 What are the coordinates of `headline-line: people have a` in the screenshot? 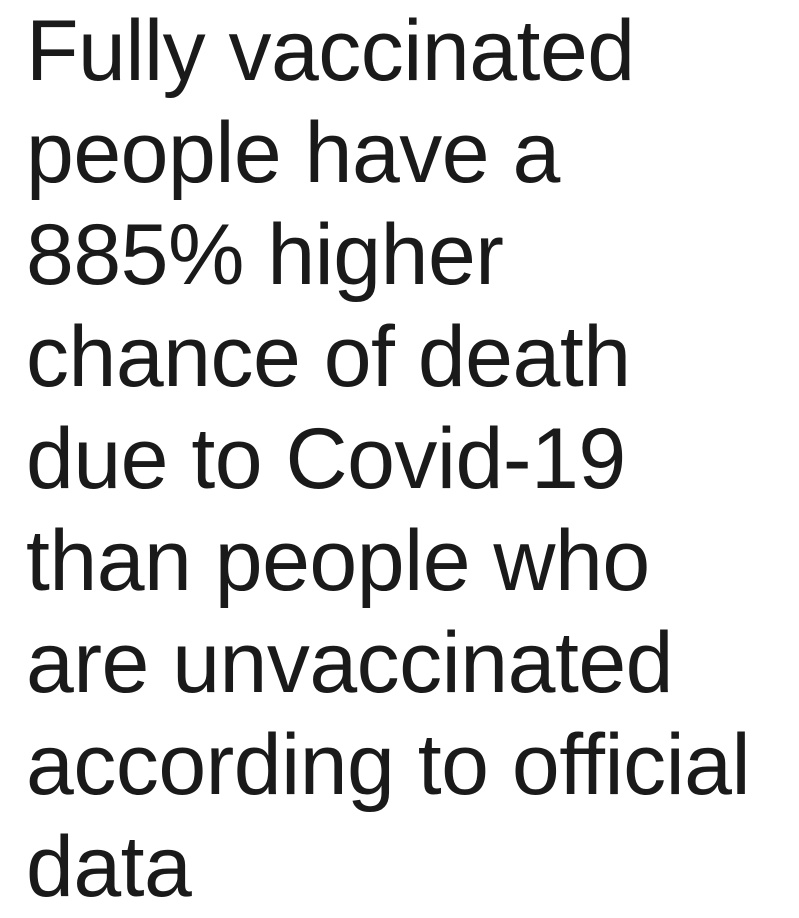 It's located at (293, 153).